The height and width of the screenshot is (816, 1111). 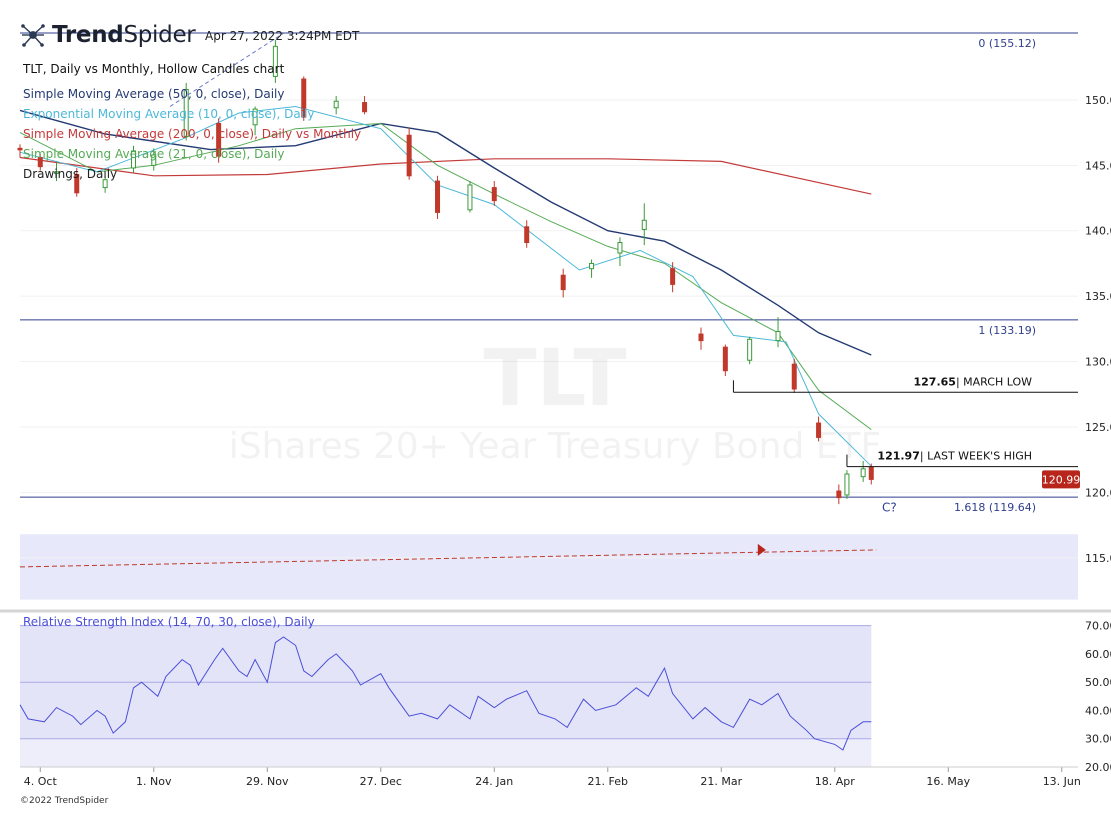 I want to click on date-tick-label: 21. Mar, so click(x=721, y=781).